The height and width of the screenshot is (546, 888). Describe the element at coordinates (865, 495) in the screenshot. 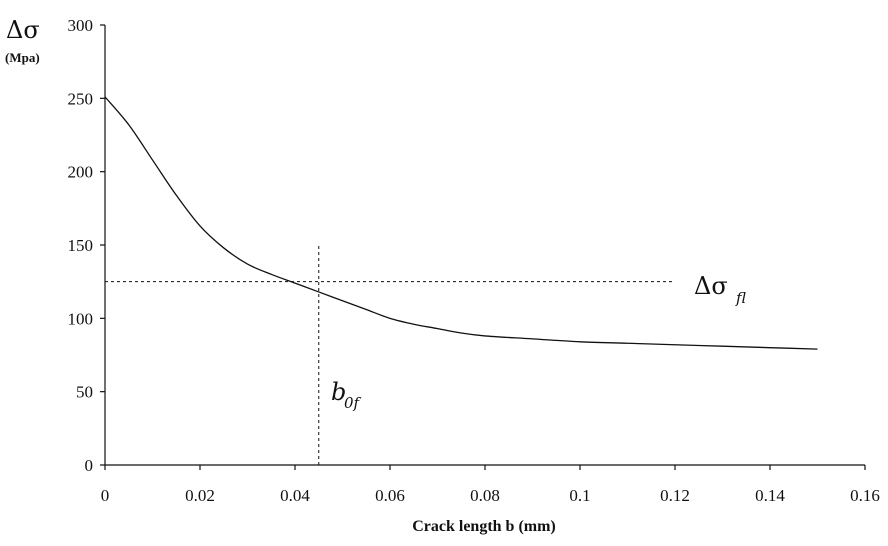

I see `x-tick-label: 0.16` at that location.